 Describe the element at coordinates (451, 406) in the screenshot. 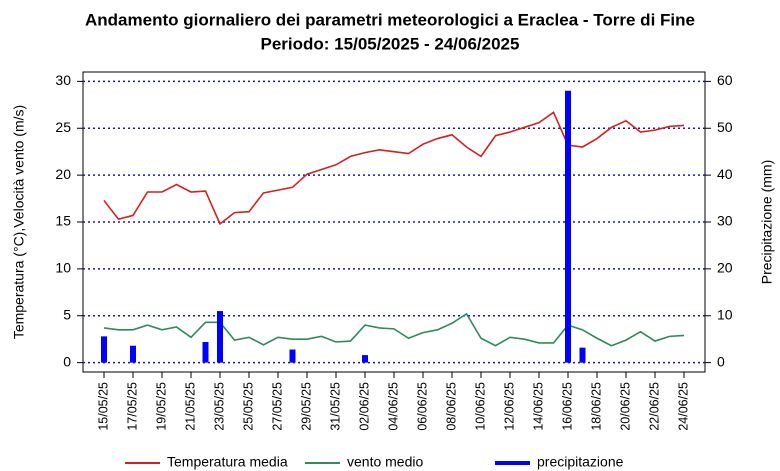

I see `x-tick-label: 08/06/25` at that location.